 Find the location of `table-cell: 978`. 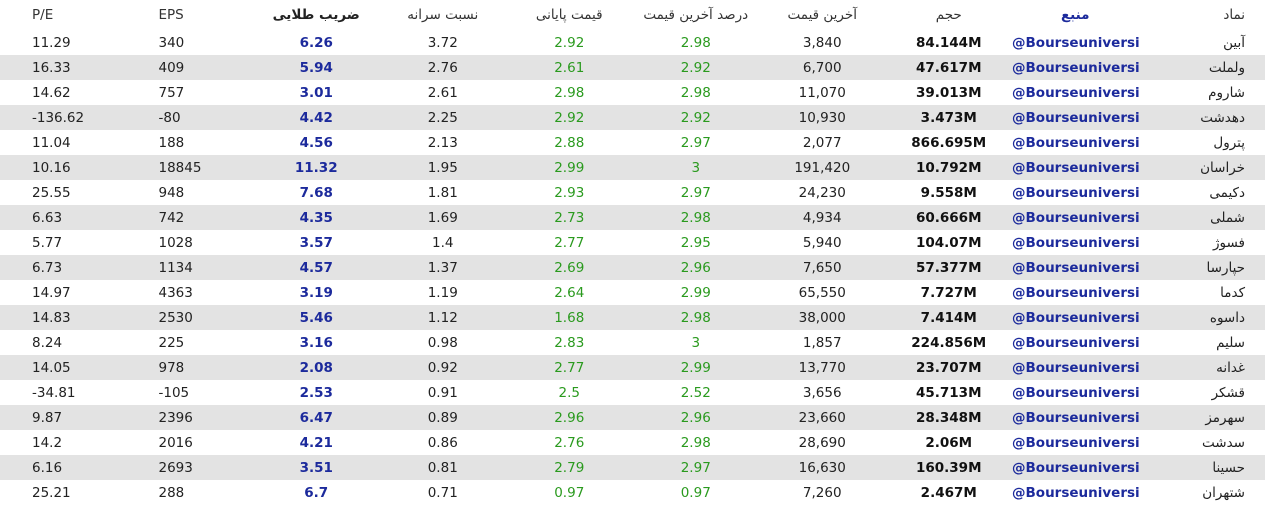

table-cell: 978 is located at coordinates (189, 367).